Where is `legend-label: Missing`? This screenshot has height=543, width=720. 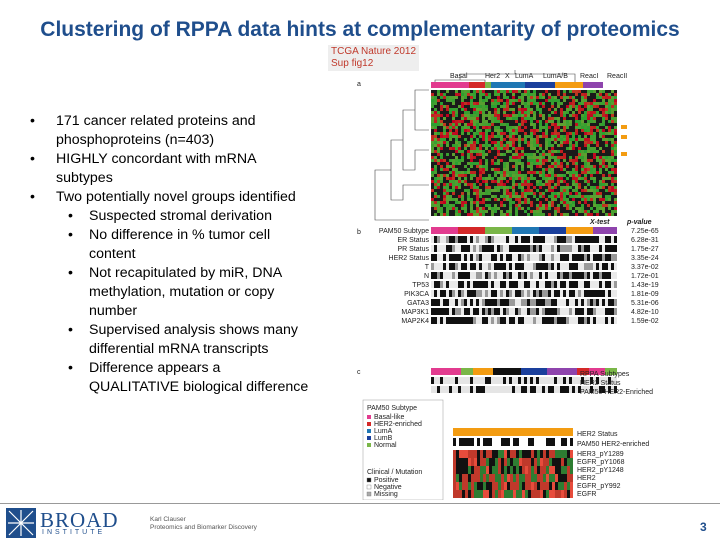
legend-label: Missing is located at coordinates (386, 494).